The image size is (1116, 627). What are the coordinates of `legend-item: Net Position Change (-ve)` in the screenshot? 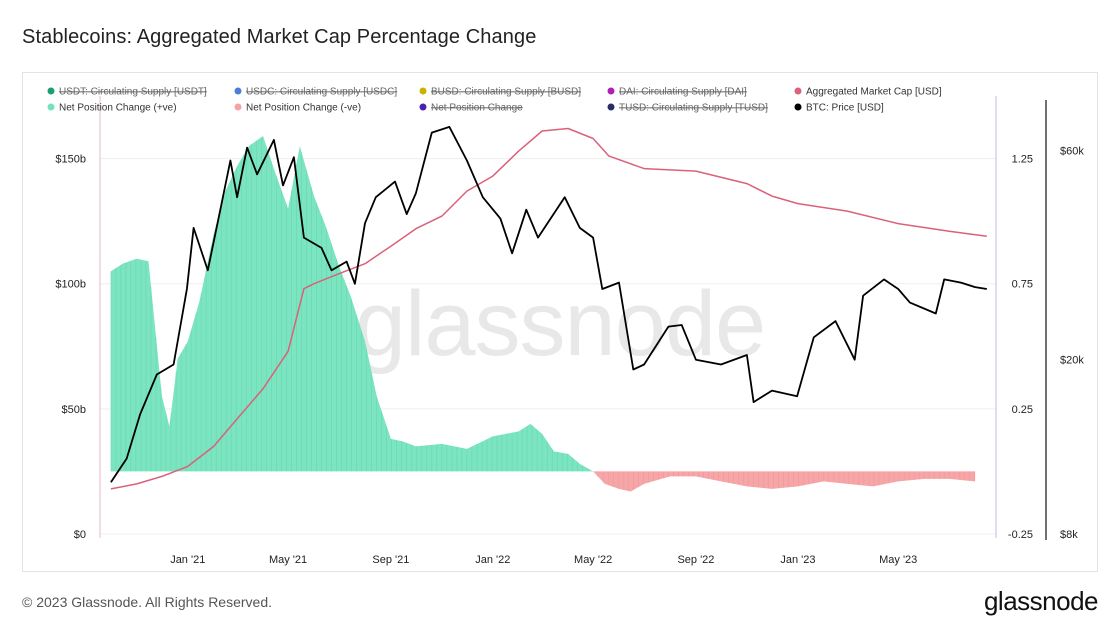 It's located at (298, 108).